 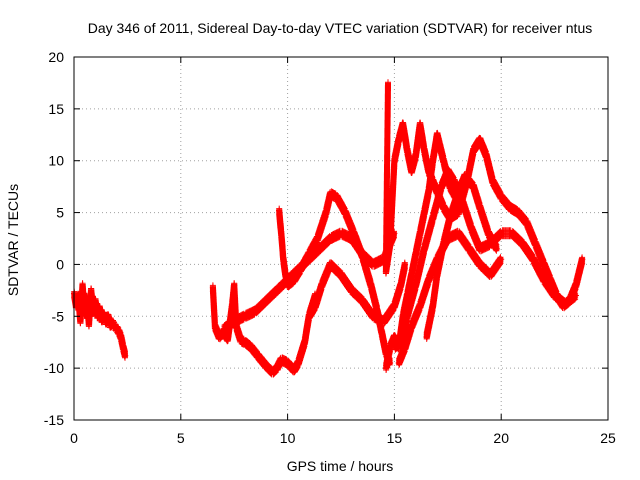 I want to click on y-axis-label: SDTVAR / TECUs, so click(x=13, y=240).